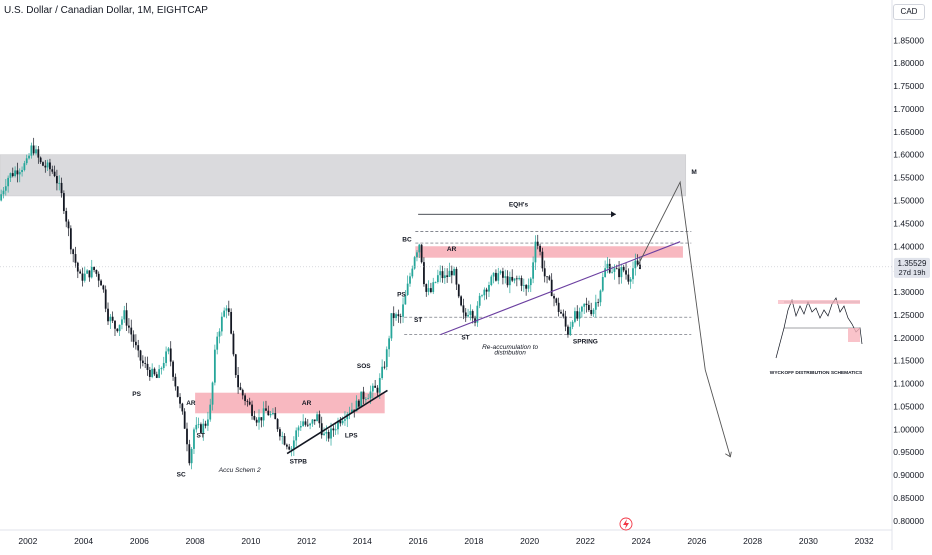 Image resolution: width=932 pixels, height=555 pixels. What do you see at coordinates (239, 470) in the screenshot?
I see `annotation-label: Accu Schem 2` at bounding box center [239, 470].